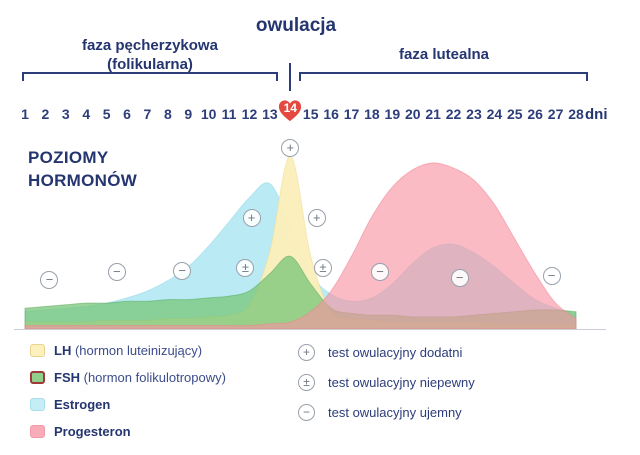 The image size is (640, 455). Describe the element at coordinates (270, 114) in the screenshot. I see `day-label: 13` at that location.